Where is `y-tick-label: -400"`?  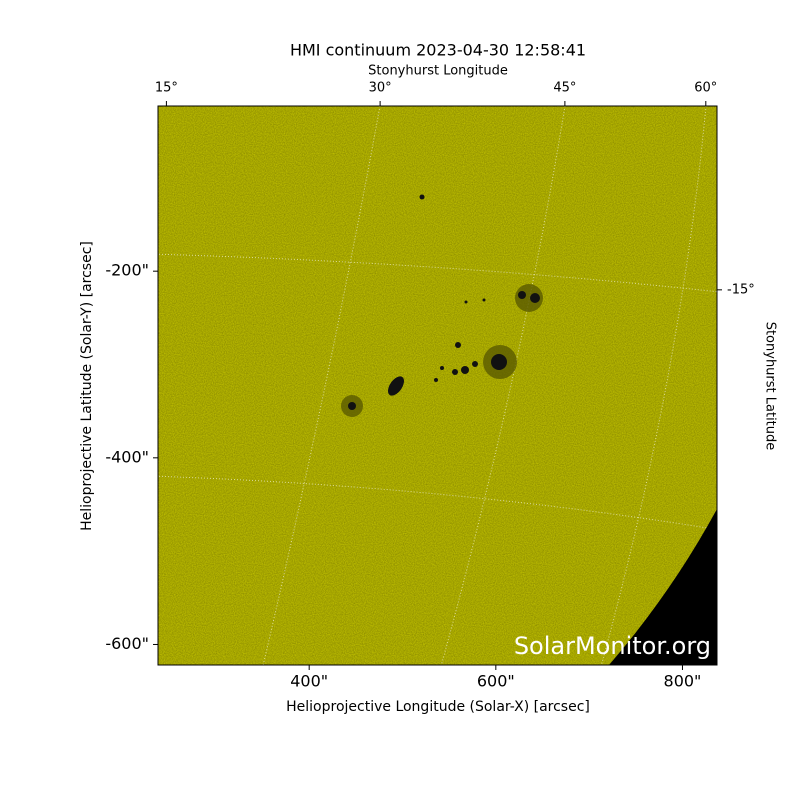 y-tick-label: -400" is located at coordinates (127, 456).